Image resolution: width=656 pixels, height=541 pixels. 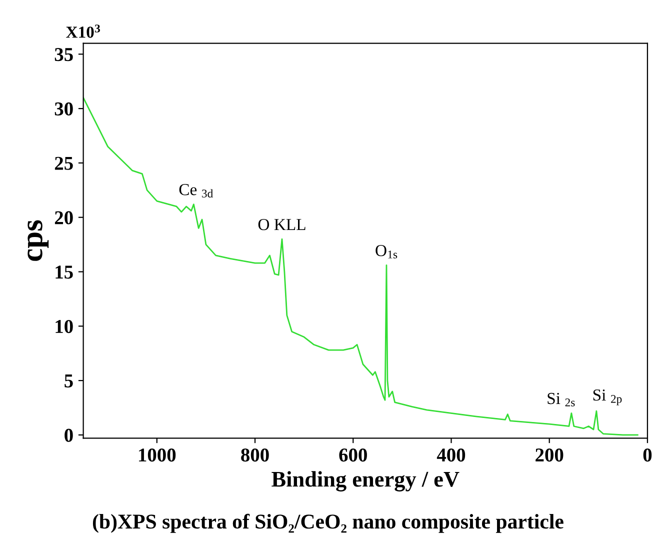 I want to click on x-tick-label: 0, so click(x=647, y=455).